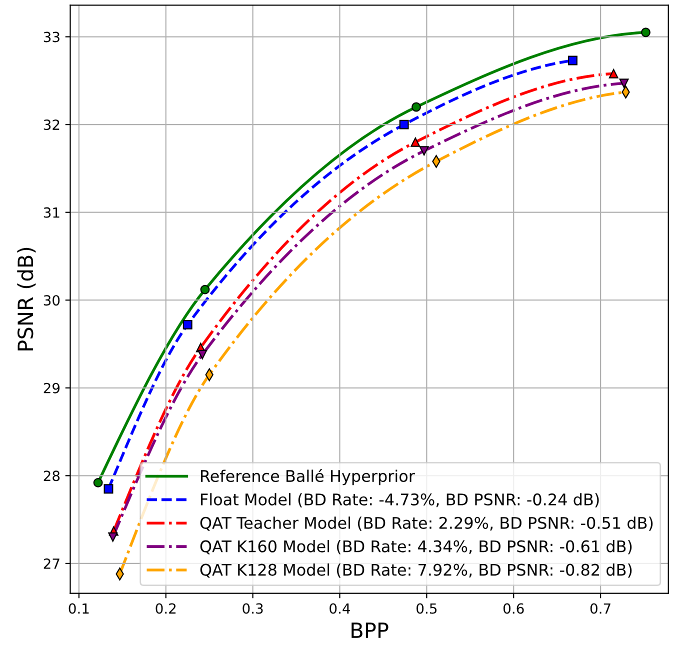 The width and height of the screenshot is (682, 647). I want to click on y-axis-title: PSNR (dB), so click(26, 299).